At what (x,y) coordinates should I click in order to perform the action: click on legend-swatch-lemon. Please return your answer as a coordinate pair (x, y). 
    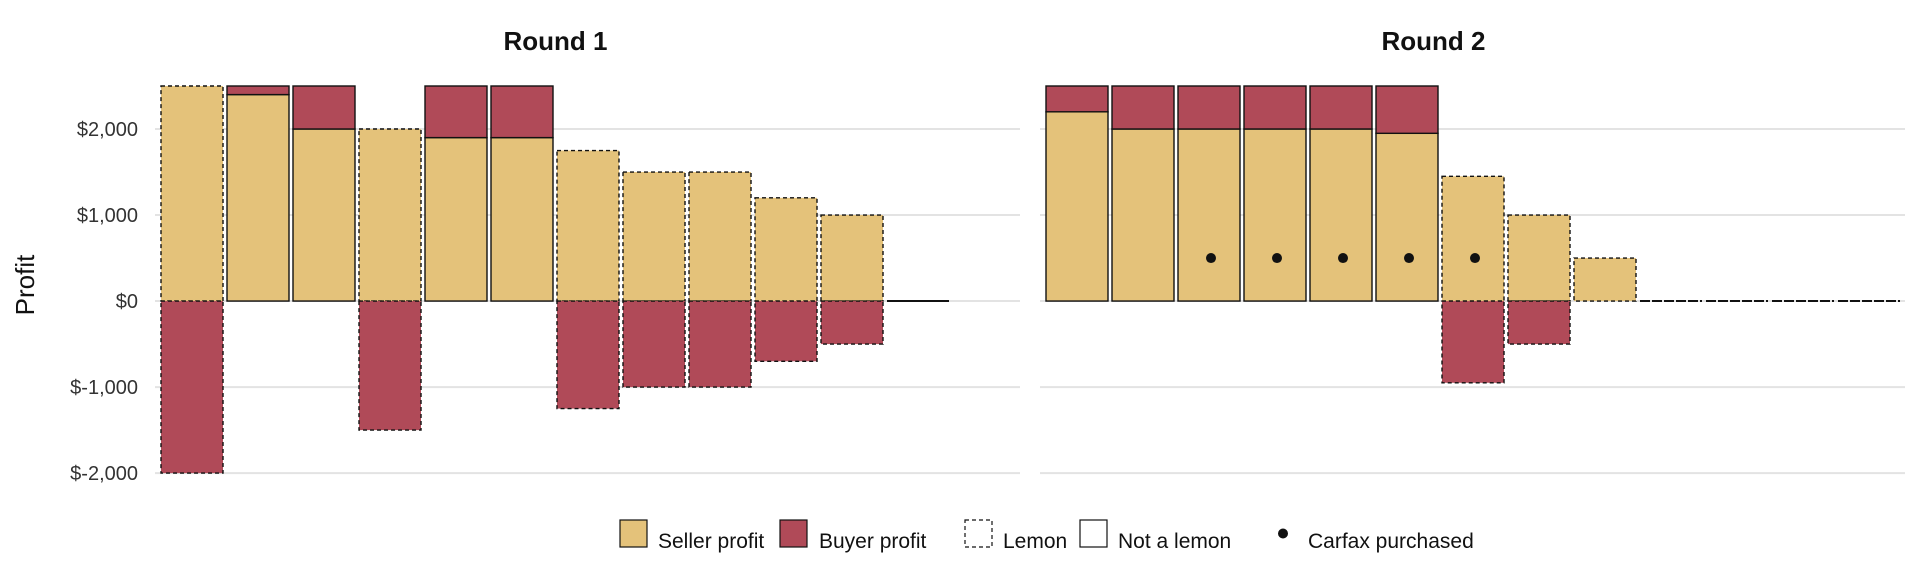
    Looking at the image, I should click on (978, 533).